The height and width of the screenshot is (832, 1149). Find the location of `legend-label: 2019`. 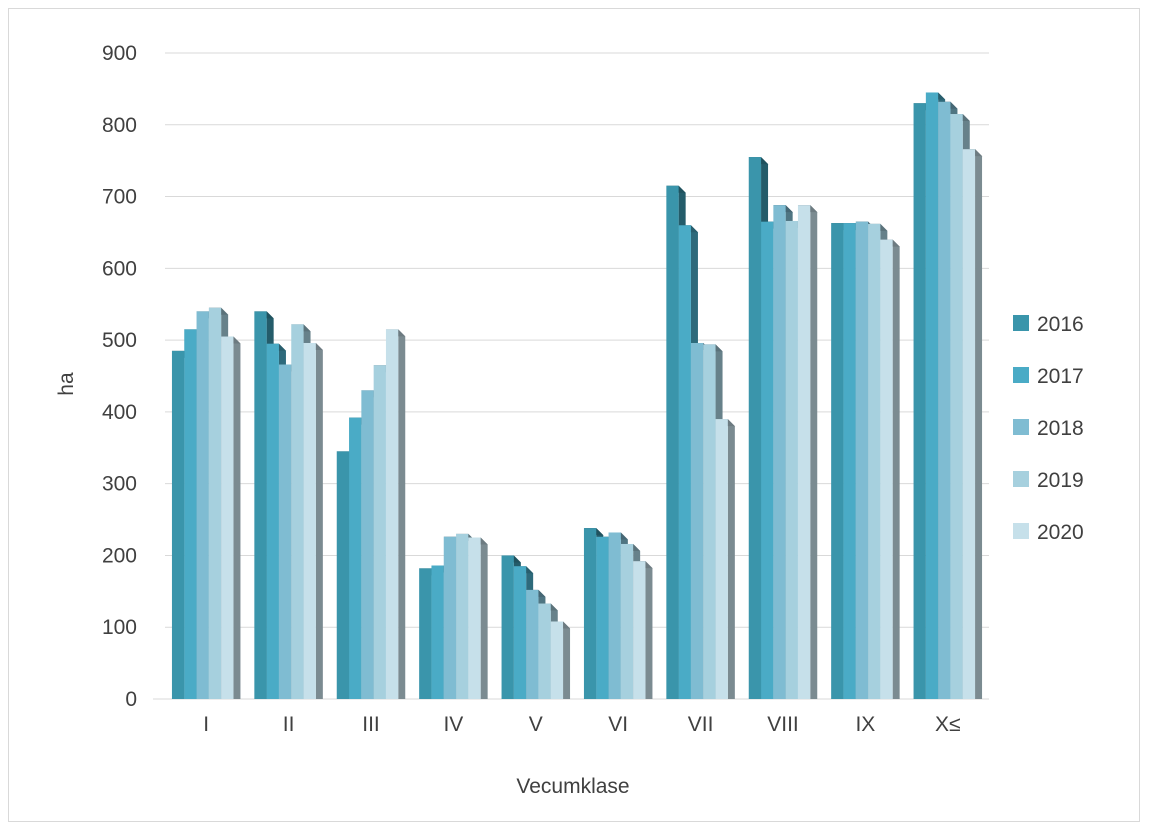

legend-label: 2019 is located at coordinates (1060, 480).